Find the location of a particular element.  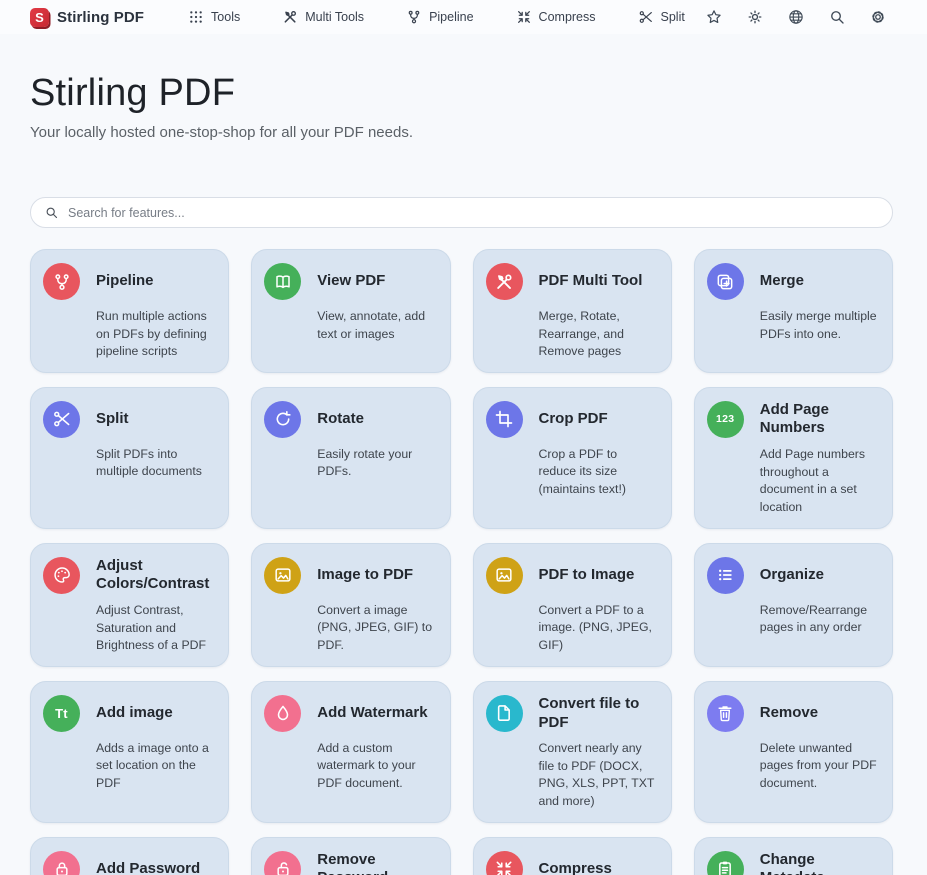

tool-card-title: Add Password is located at coordinates (148, 867).